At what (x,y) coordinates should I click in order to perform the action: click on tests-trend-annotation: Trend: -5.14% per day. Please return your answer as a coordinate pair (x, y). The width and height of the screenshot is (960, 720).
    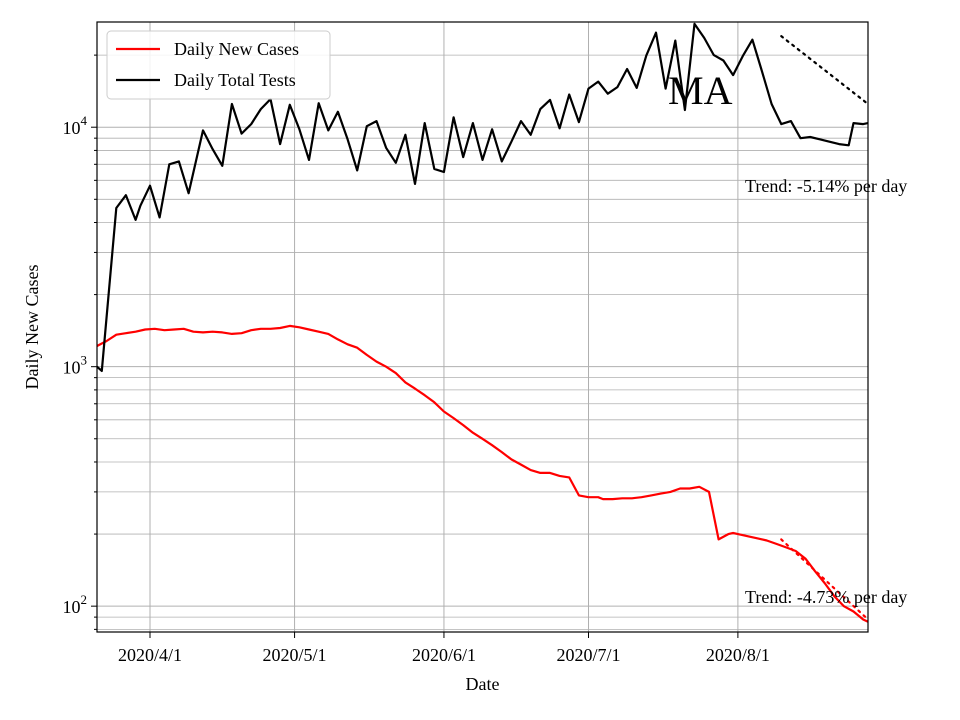
    Looking at the image, I should click on (826, 186).